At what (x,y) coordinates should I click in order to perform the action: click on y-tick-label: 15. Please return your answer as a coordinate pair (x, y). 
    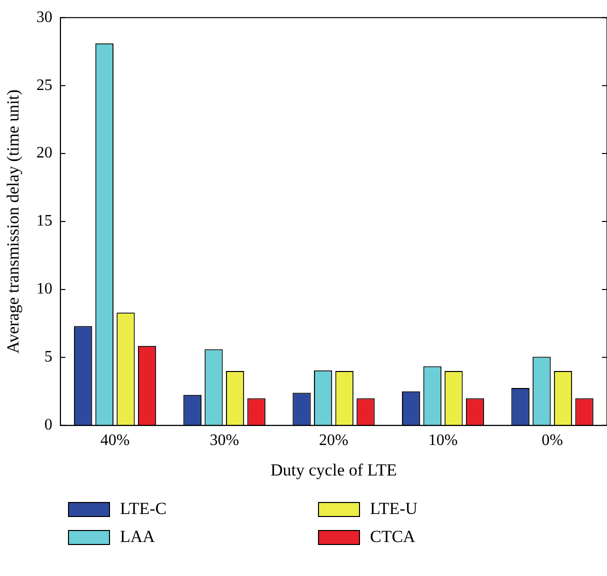
    Looking at the image, I should click on (44, 221).